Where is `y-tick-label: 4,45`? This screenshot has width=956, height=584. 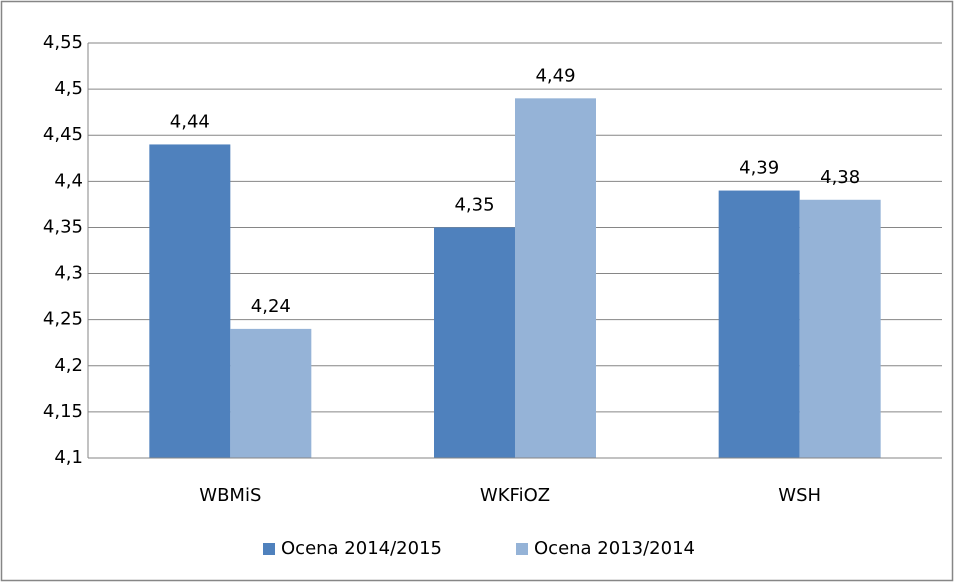 y-tick-label: 4,45 is located at coordinates (63, 134).